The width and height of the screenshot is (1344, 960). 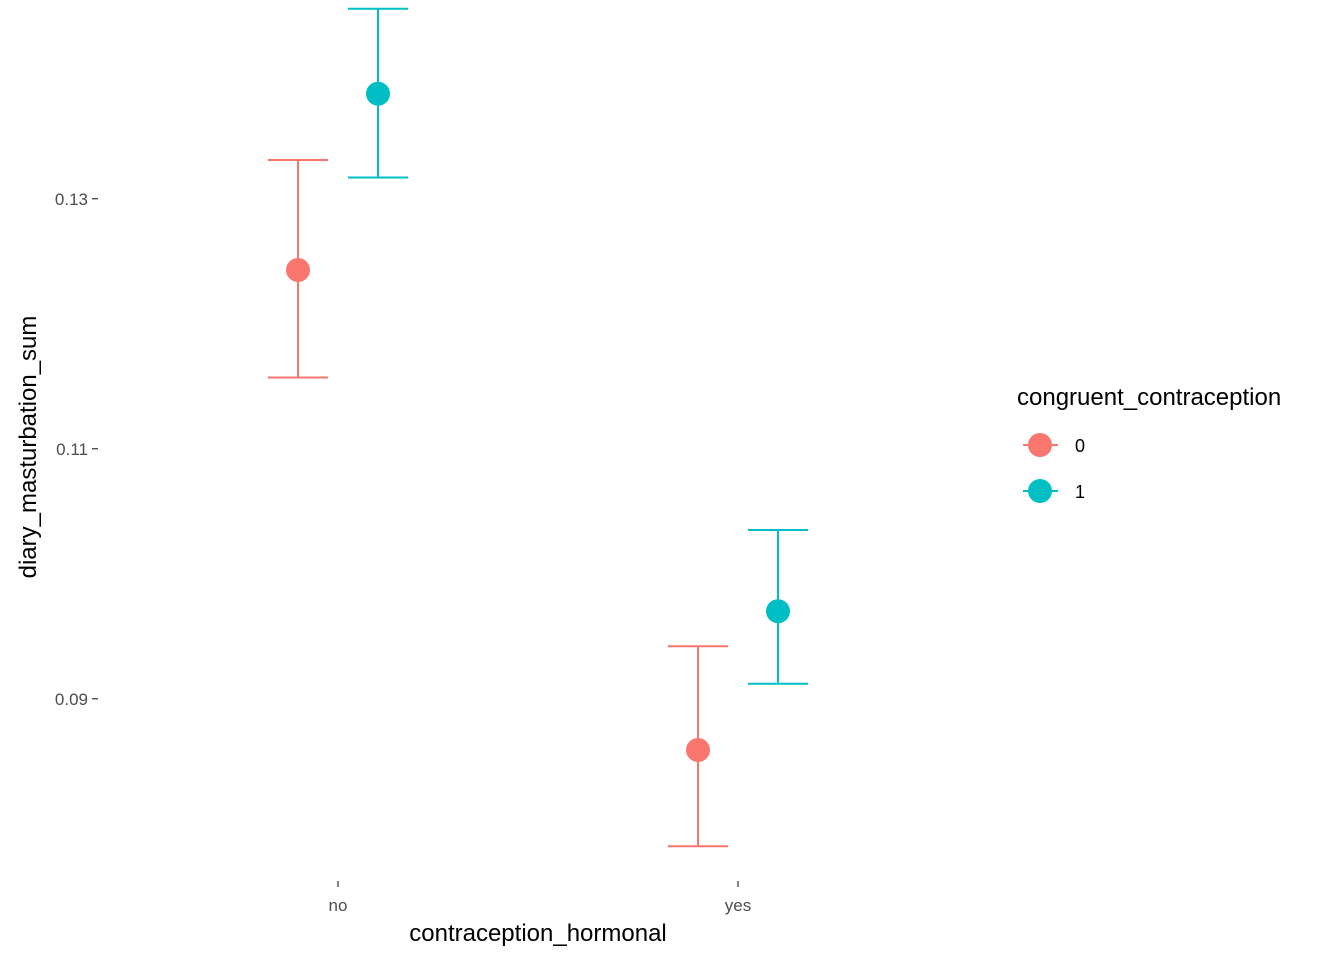 I want to click on x-tick-label: no, so click(x=338, y=905).